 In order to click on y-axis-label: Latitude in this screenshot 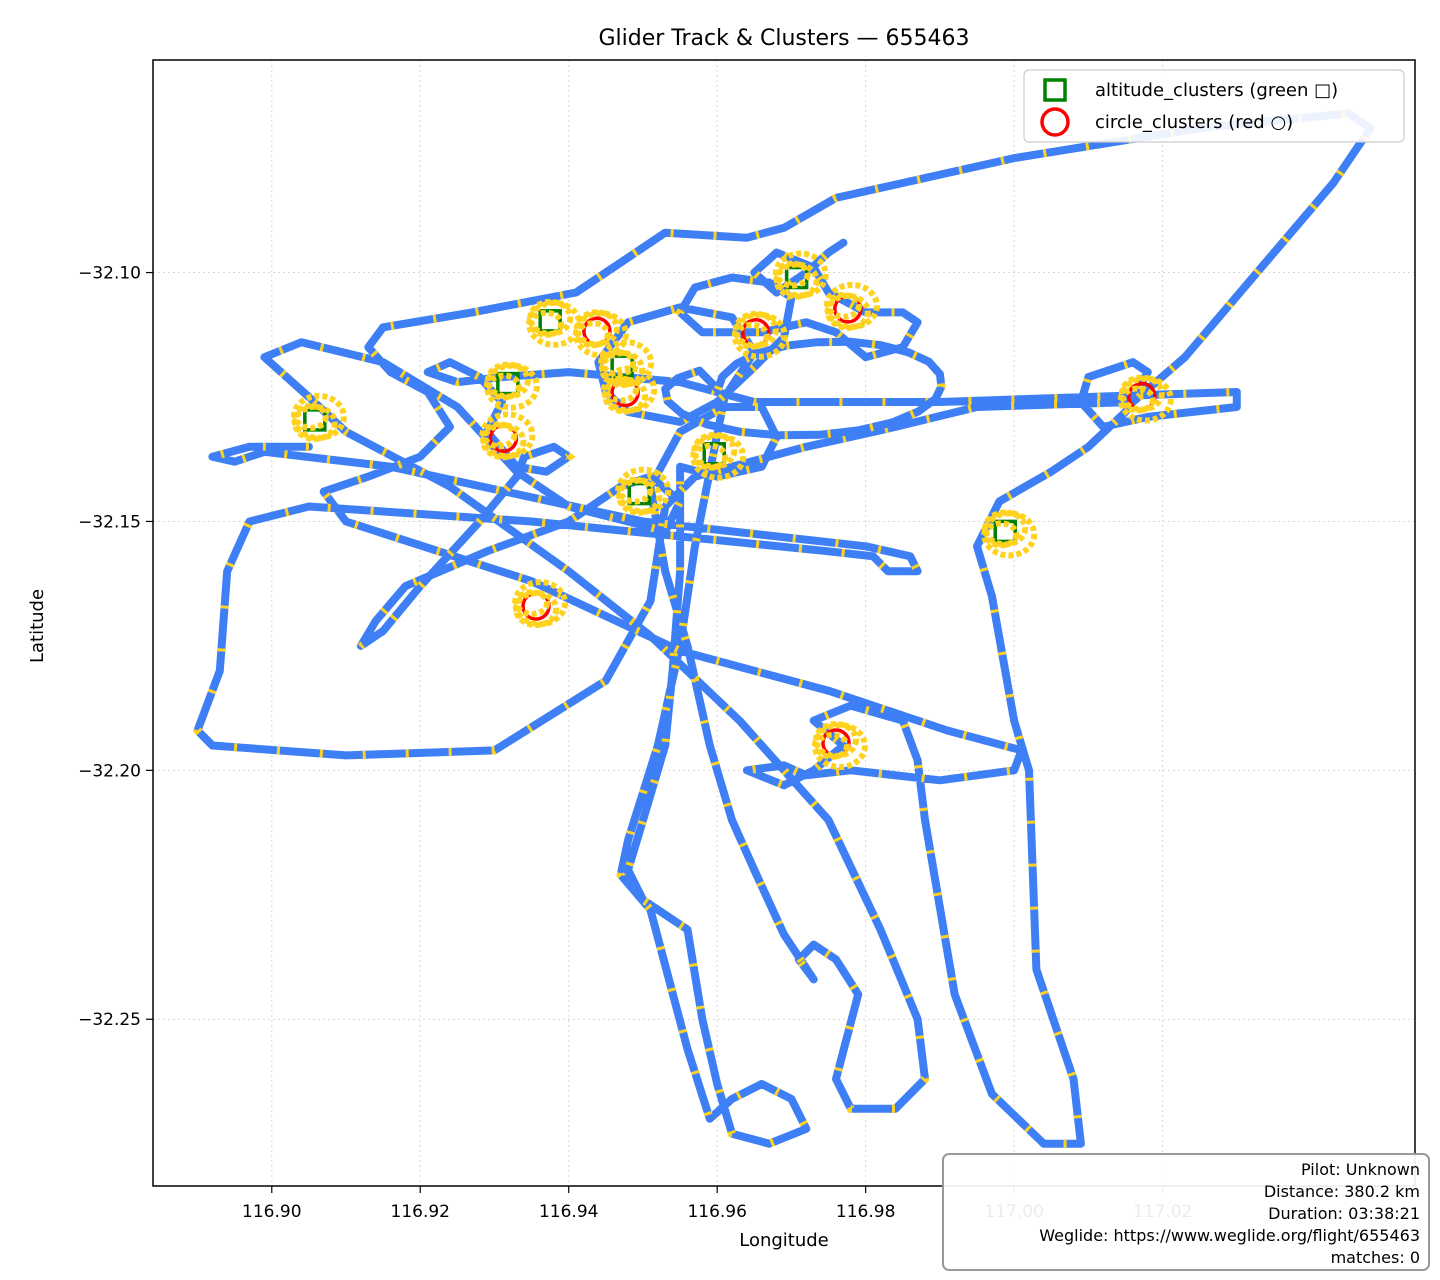, I will do `click(37, 626)`.